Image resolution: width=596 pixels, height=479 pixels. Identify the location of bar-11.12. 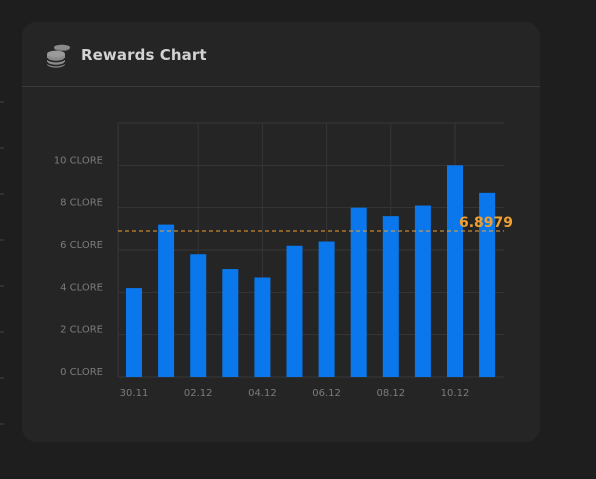
(487, 284).